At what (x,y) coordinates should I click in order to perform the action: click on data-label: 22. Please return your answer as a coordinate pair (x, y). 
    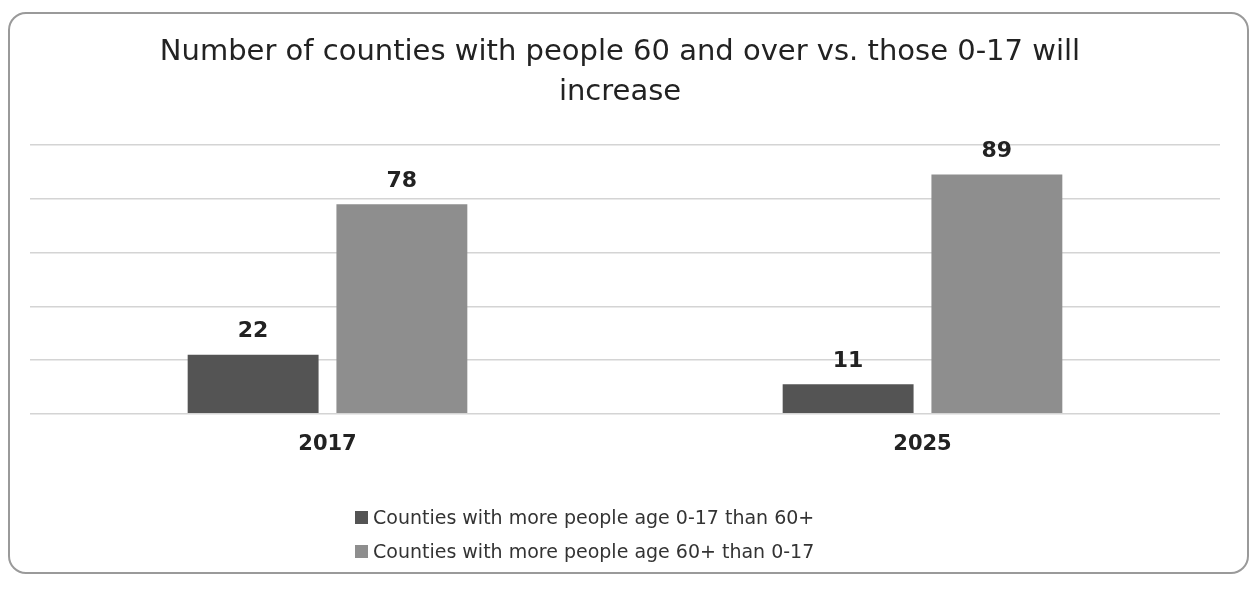
    Looking at the image, I should click on (253, 330).